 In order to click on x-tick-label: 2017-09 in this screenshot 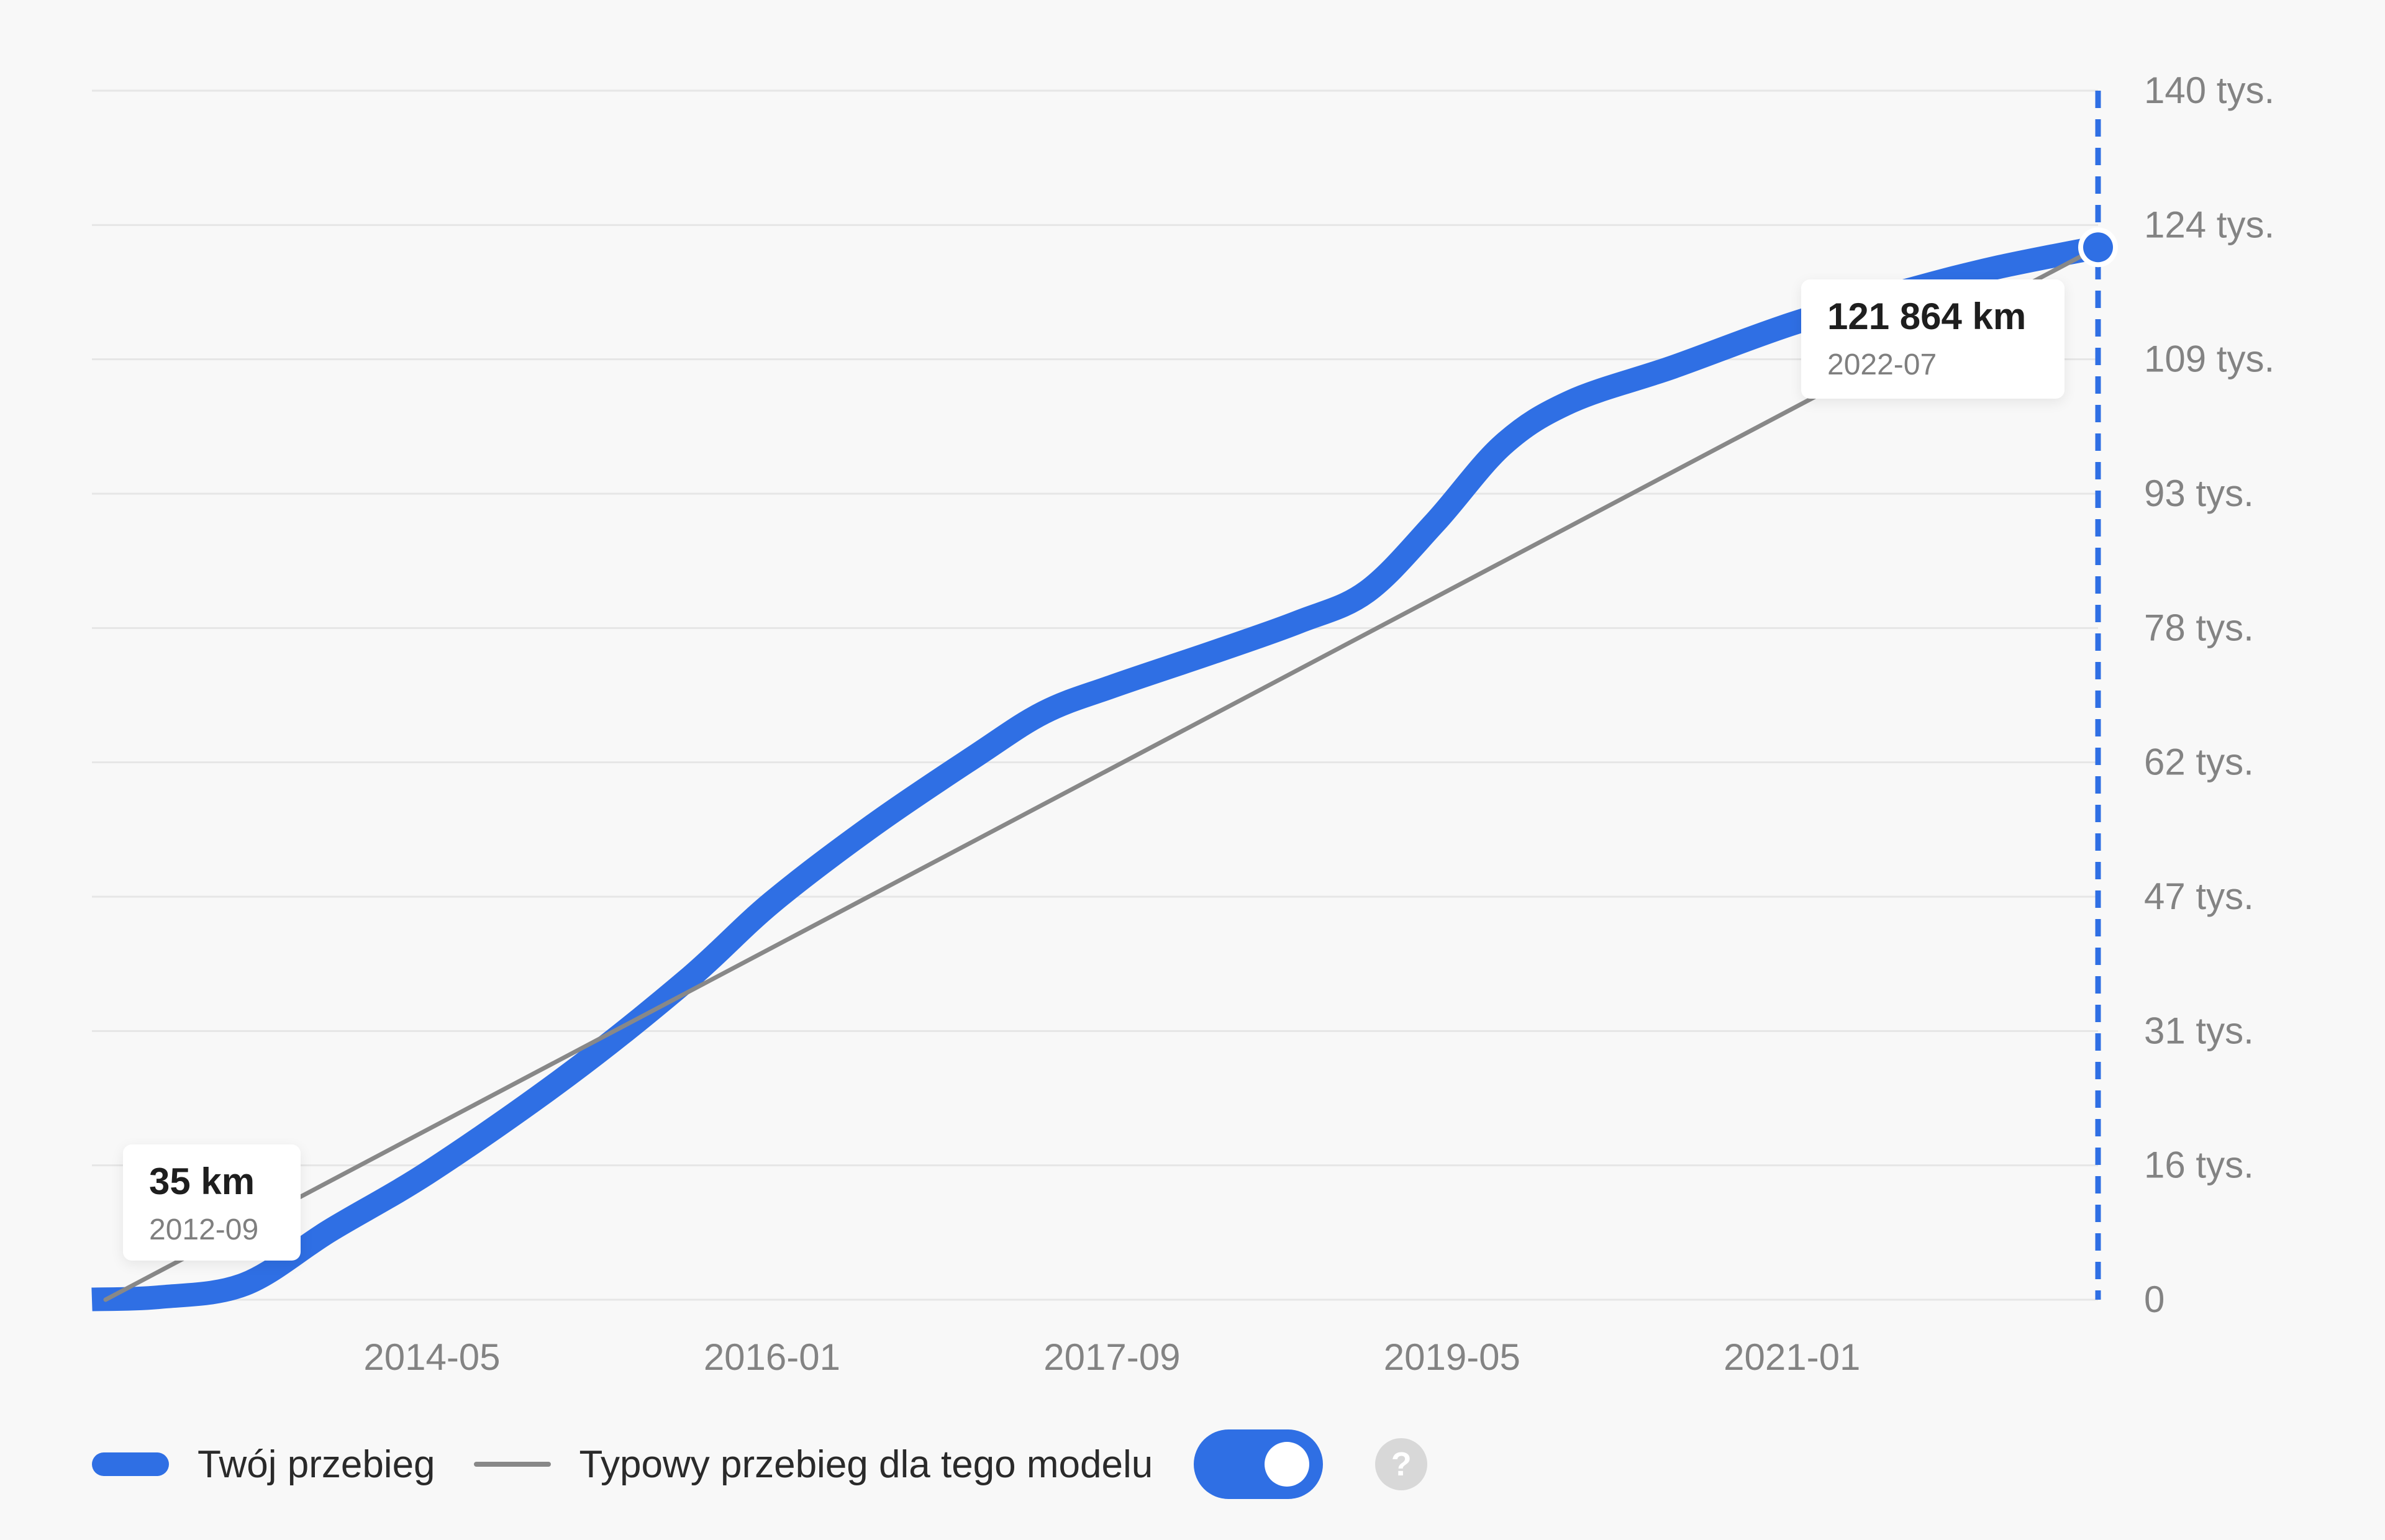, I will do `click(1111, 1357)`.